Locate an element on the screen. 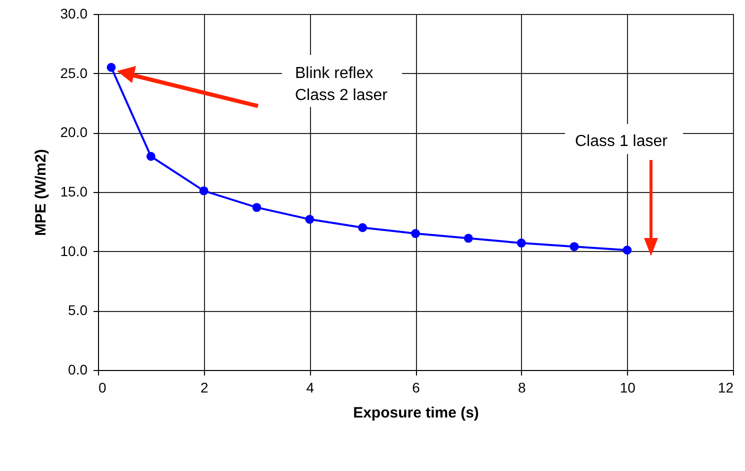 The width and height of the screenshot is (745, 471). y-tick-label: 0.0 is located at coordinates (78, 370).